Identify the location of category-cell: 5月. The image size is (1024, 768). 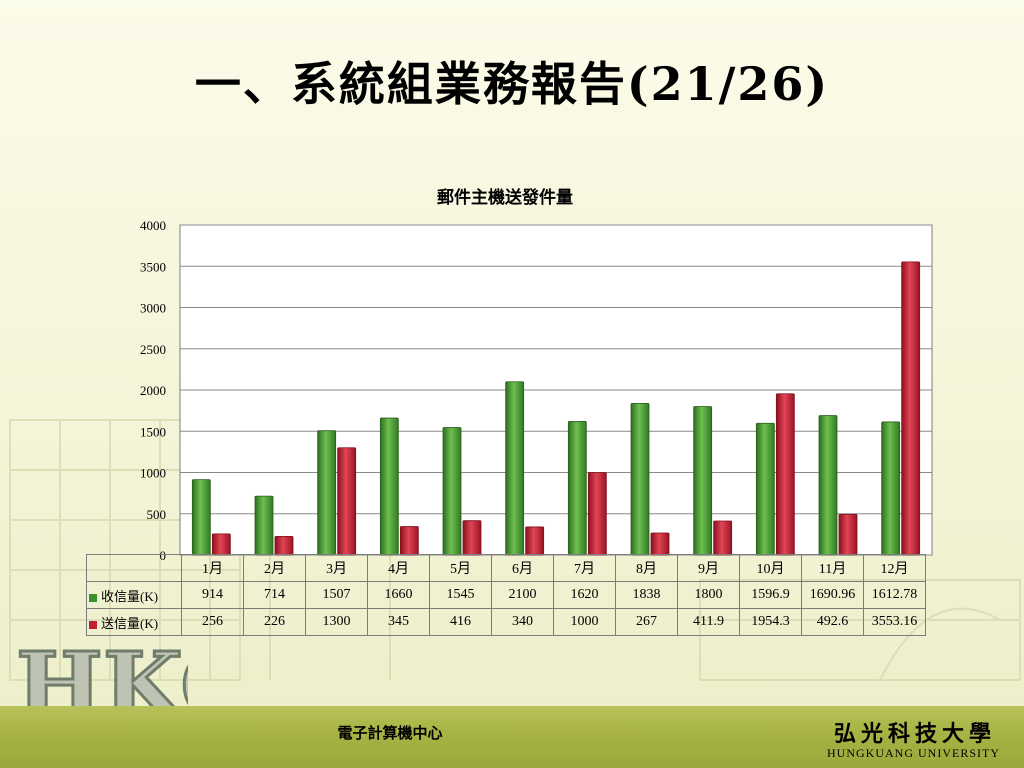
(460, 568).